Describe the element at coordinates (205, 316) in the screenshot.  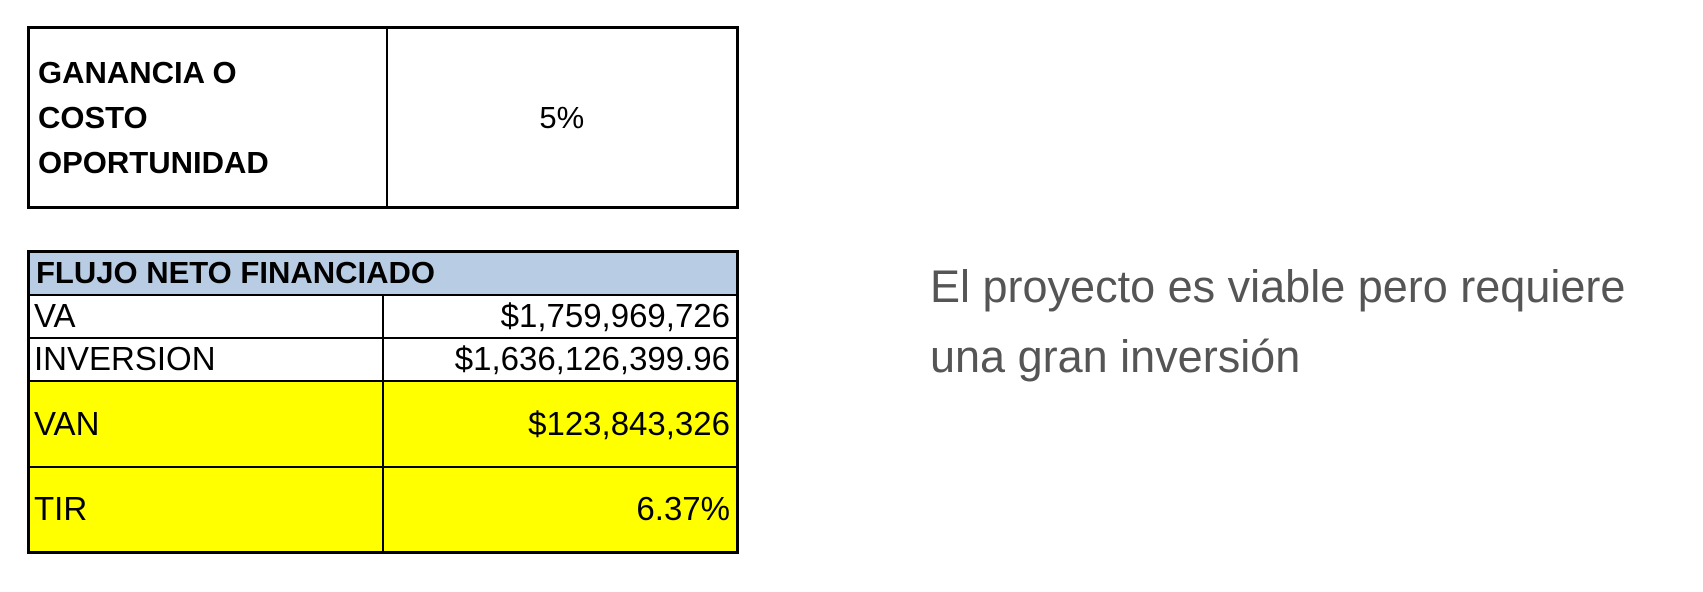
I see `va-label: VA` at that location.